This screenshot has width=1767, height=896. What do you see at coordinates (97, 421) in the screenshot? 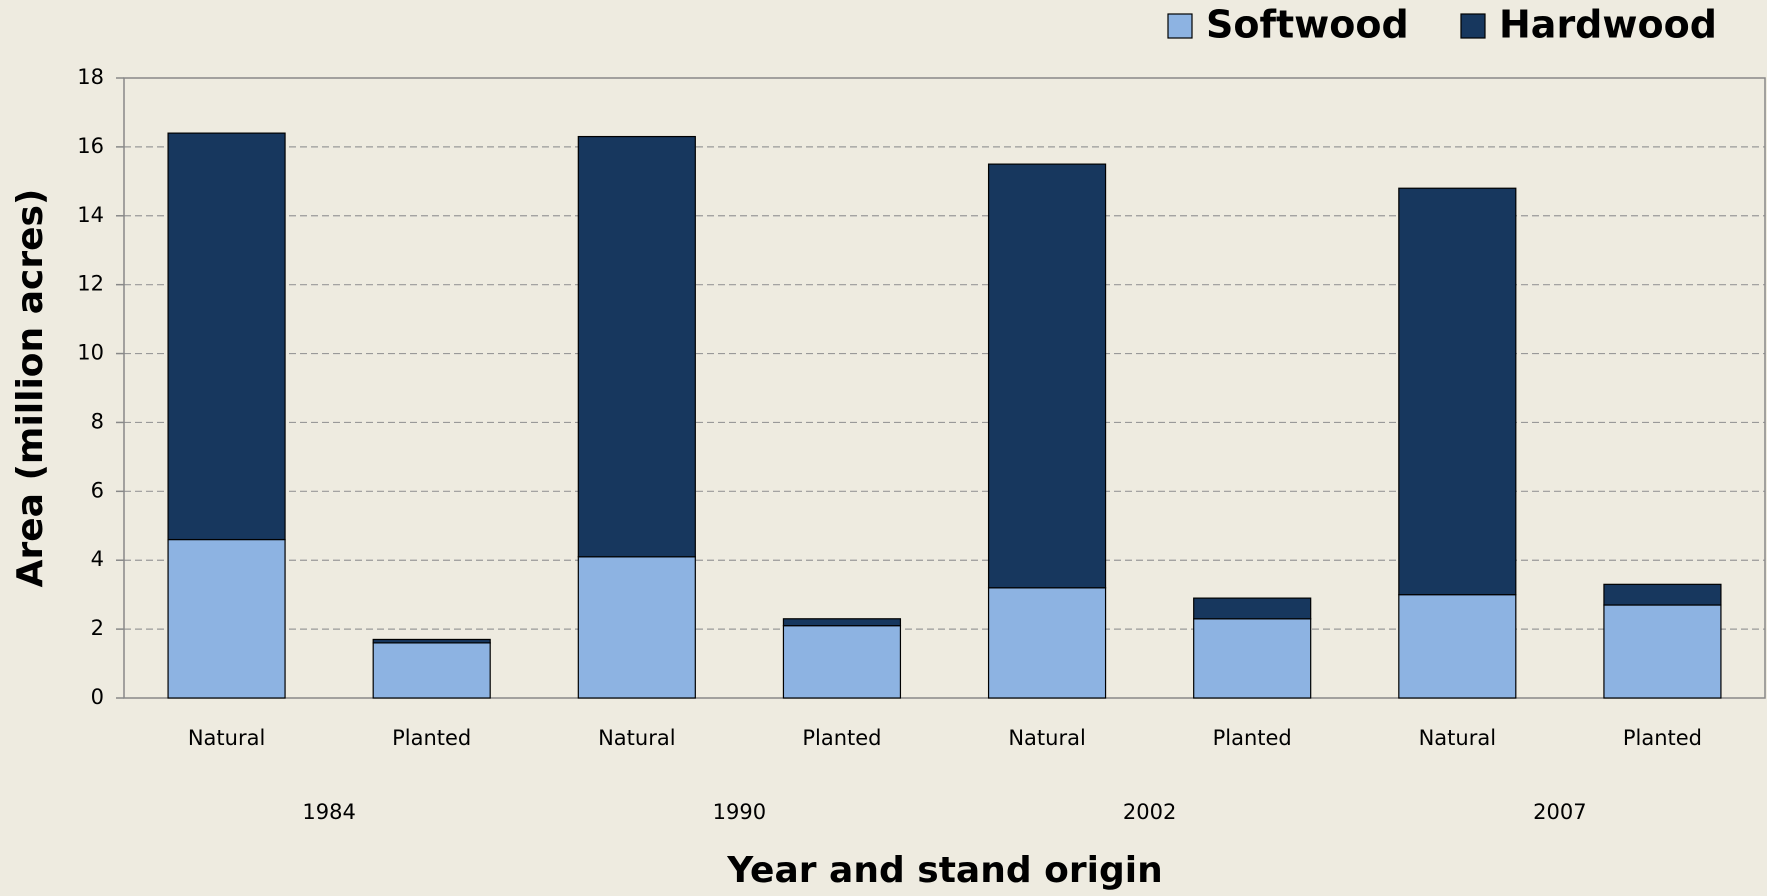
I see `y-tick-label: 8` at bounding box center [97, 421].